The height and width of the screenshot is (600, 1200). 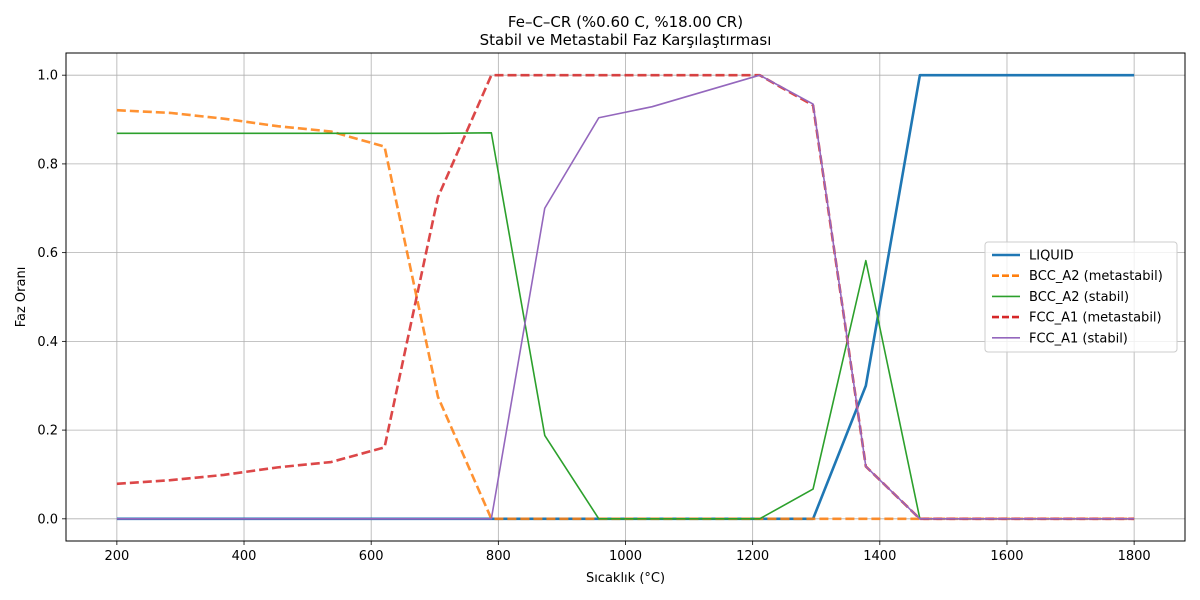 I want to click on chart-title-line2: Stabil ve Metastabil Faz Karşılaştırması, so click(x=626, y=40).